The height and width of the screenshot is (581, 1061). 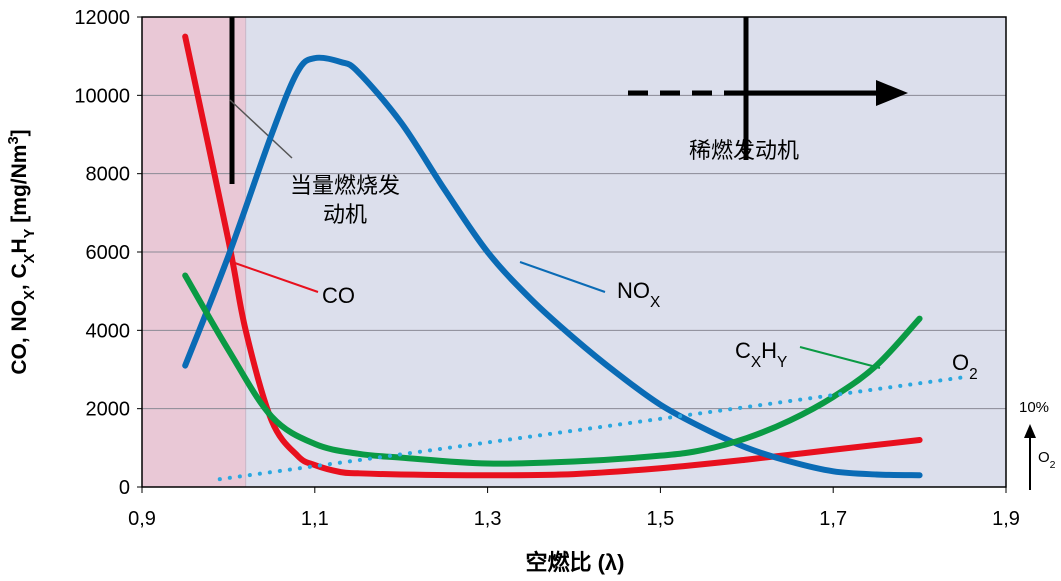 I want to click on text-part: , C, so click(x=19, y=276).